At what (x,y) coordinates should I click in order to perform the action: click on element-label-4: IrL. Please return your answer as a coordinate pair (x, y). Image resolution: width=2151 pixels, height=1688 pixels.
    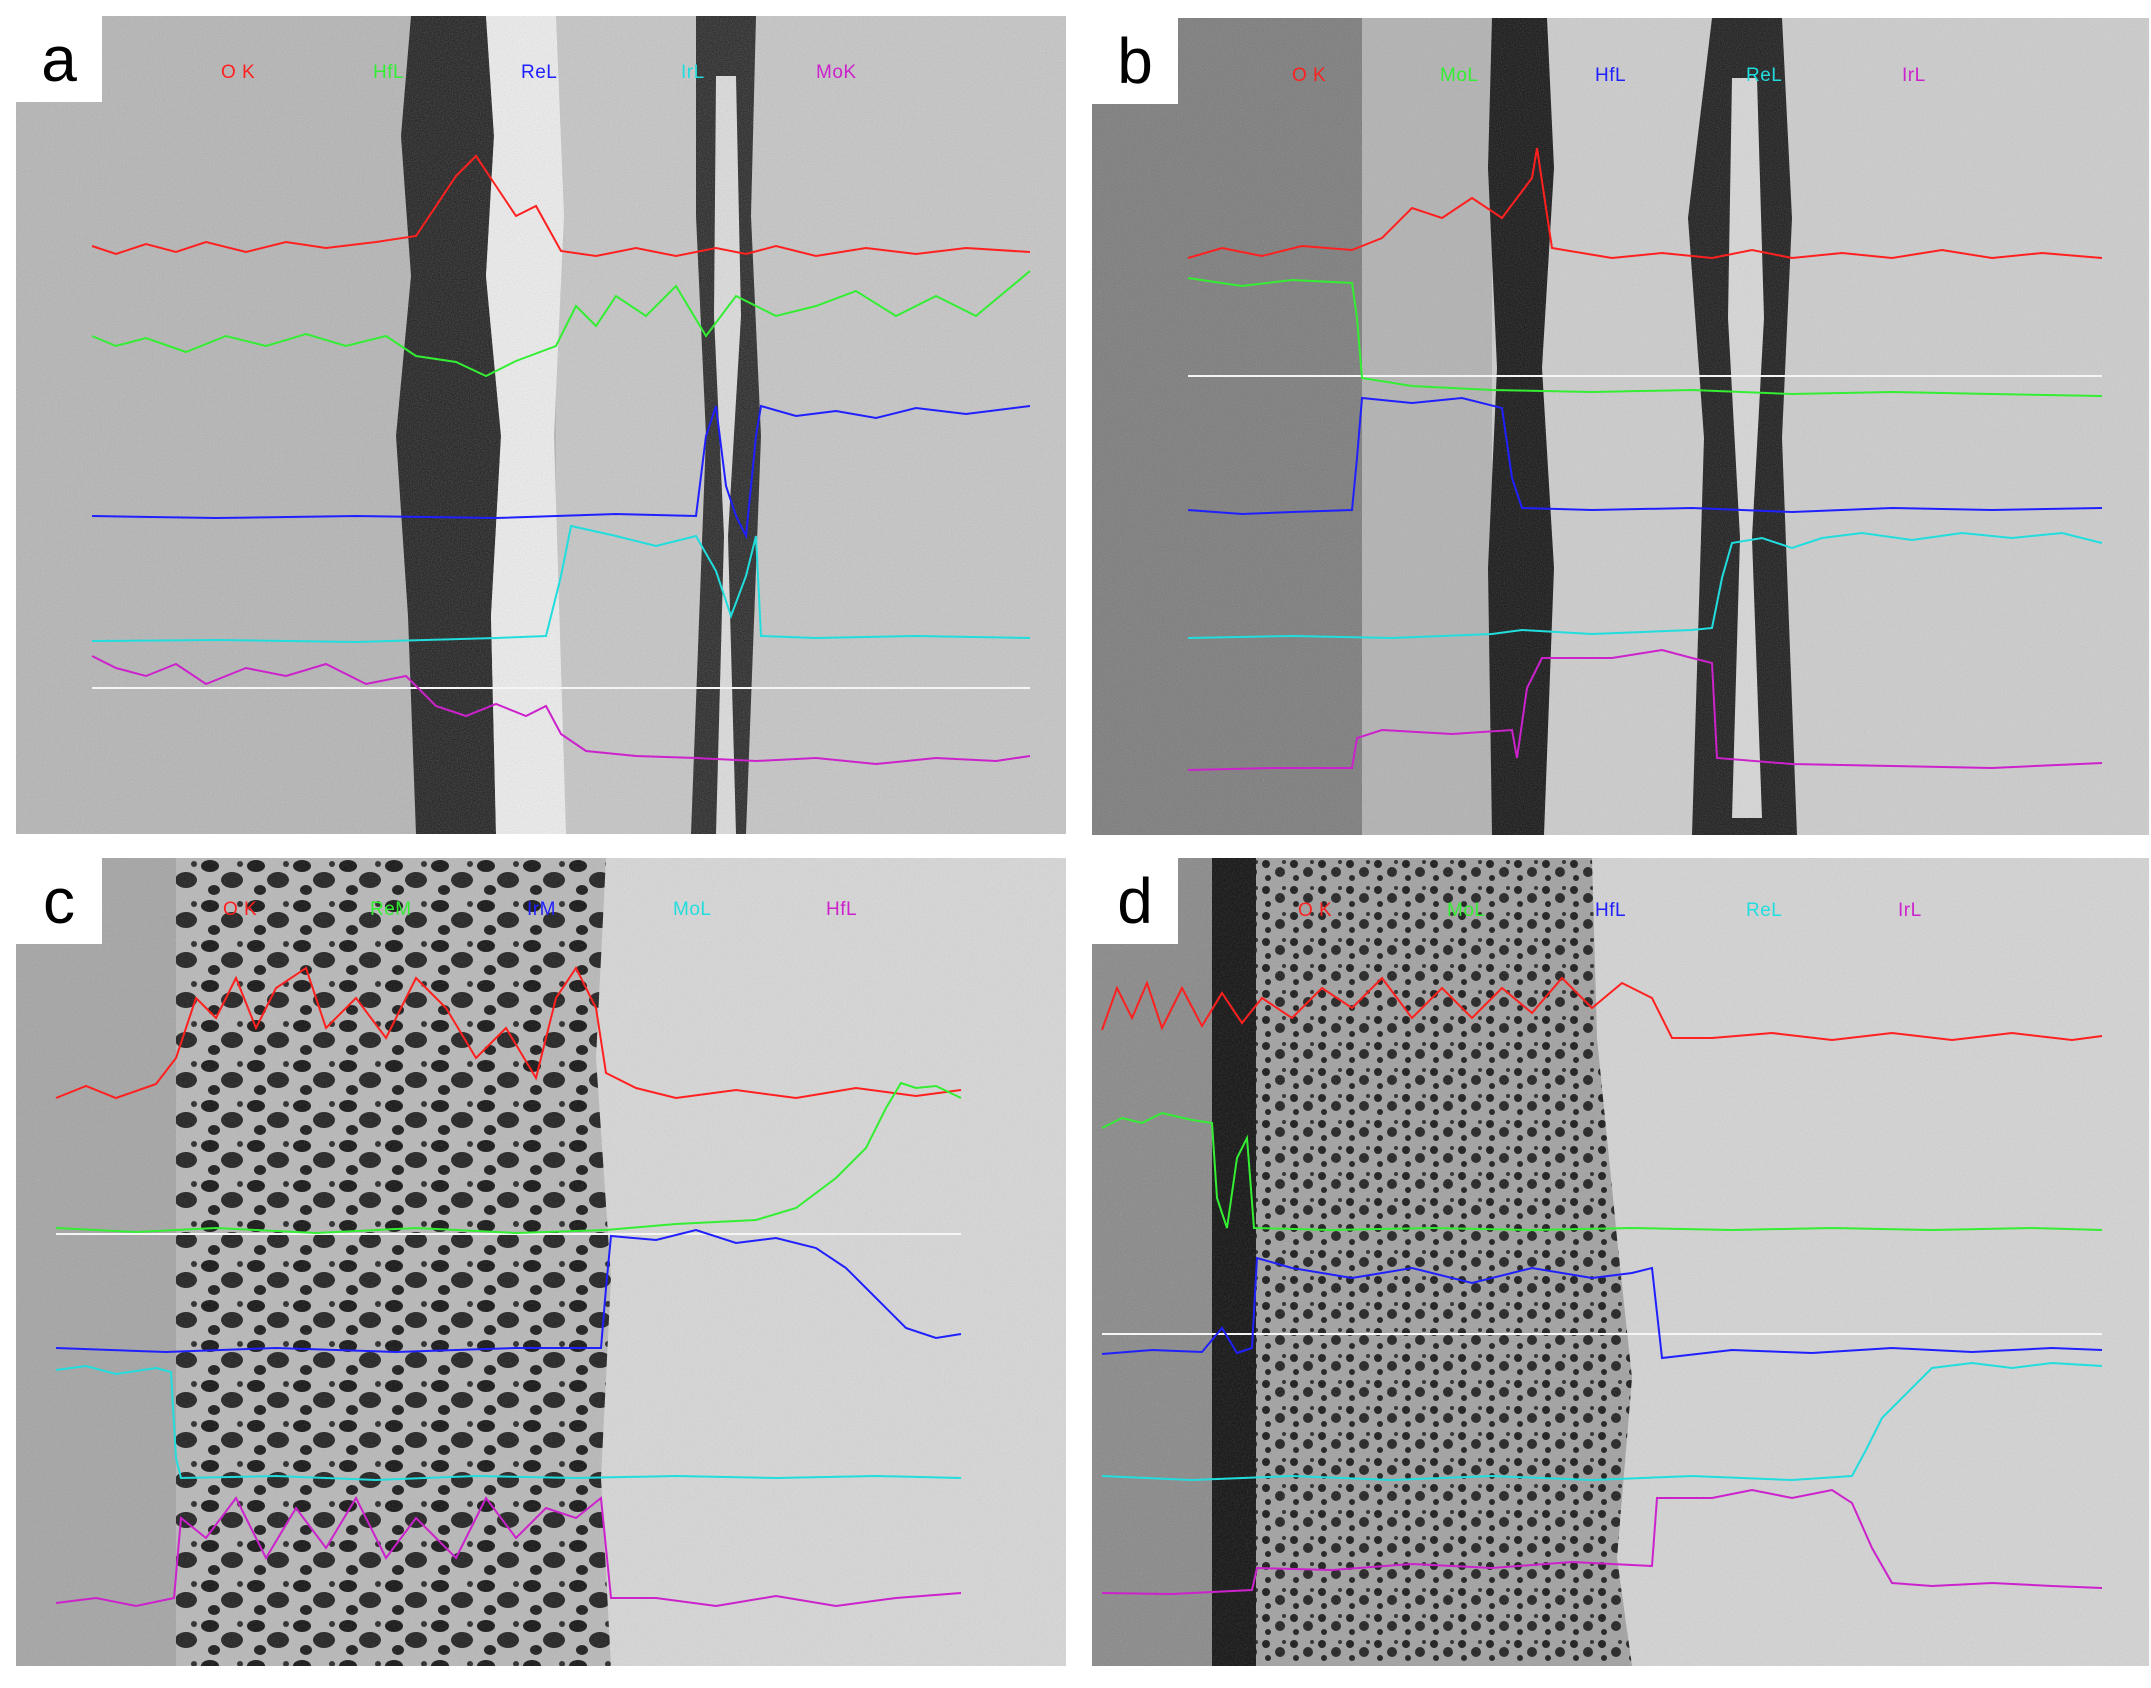
    Looking at the image, I should click on (693, 72).